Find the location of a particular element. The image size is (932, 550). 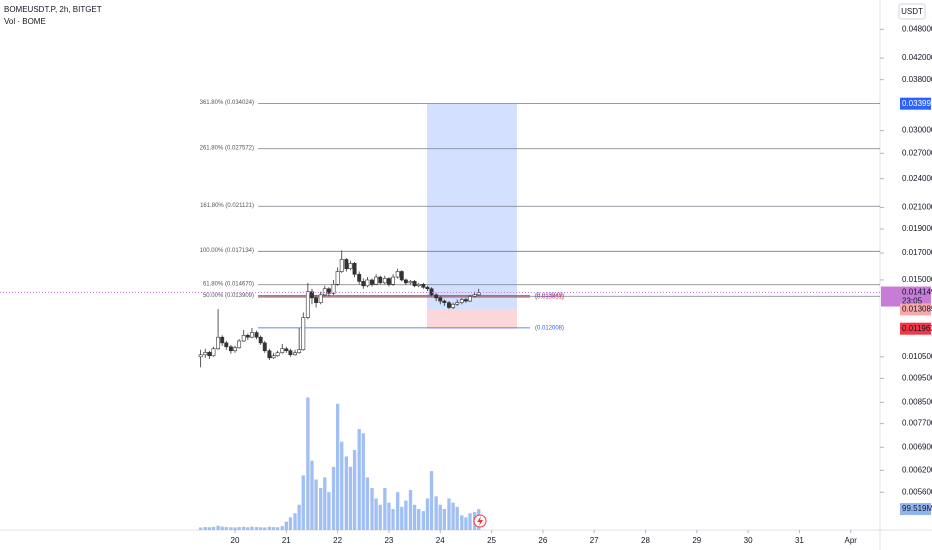

x-tick-label: 23 is located at coordinates (388, 540).